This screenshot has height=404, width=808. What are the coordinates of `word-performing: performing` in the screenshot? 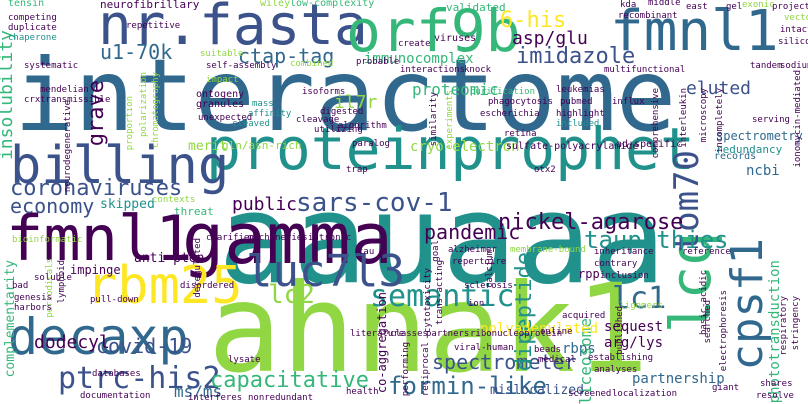 It's located at (406, 369).